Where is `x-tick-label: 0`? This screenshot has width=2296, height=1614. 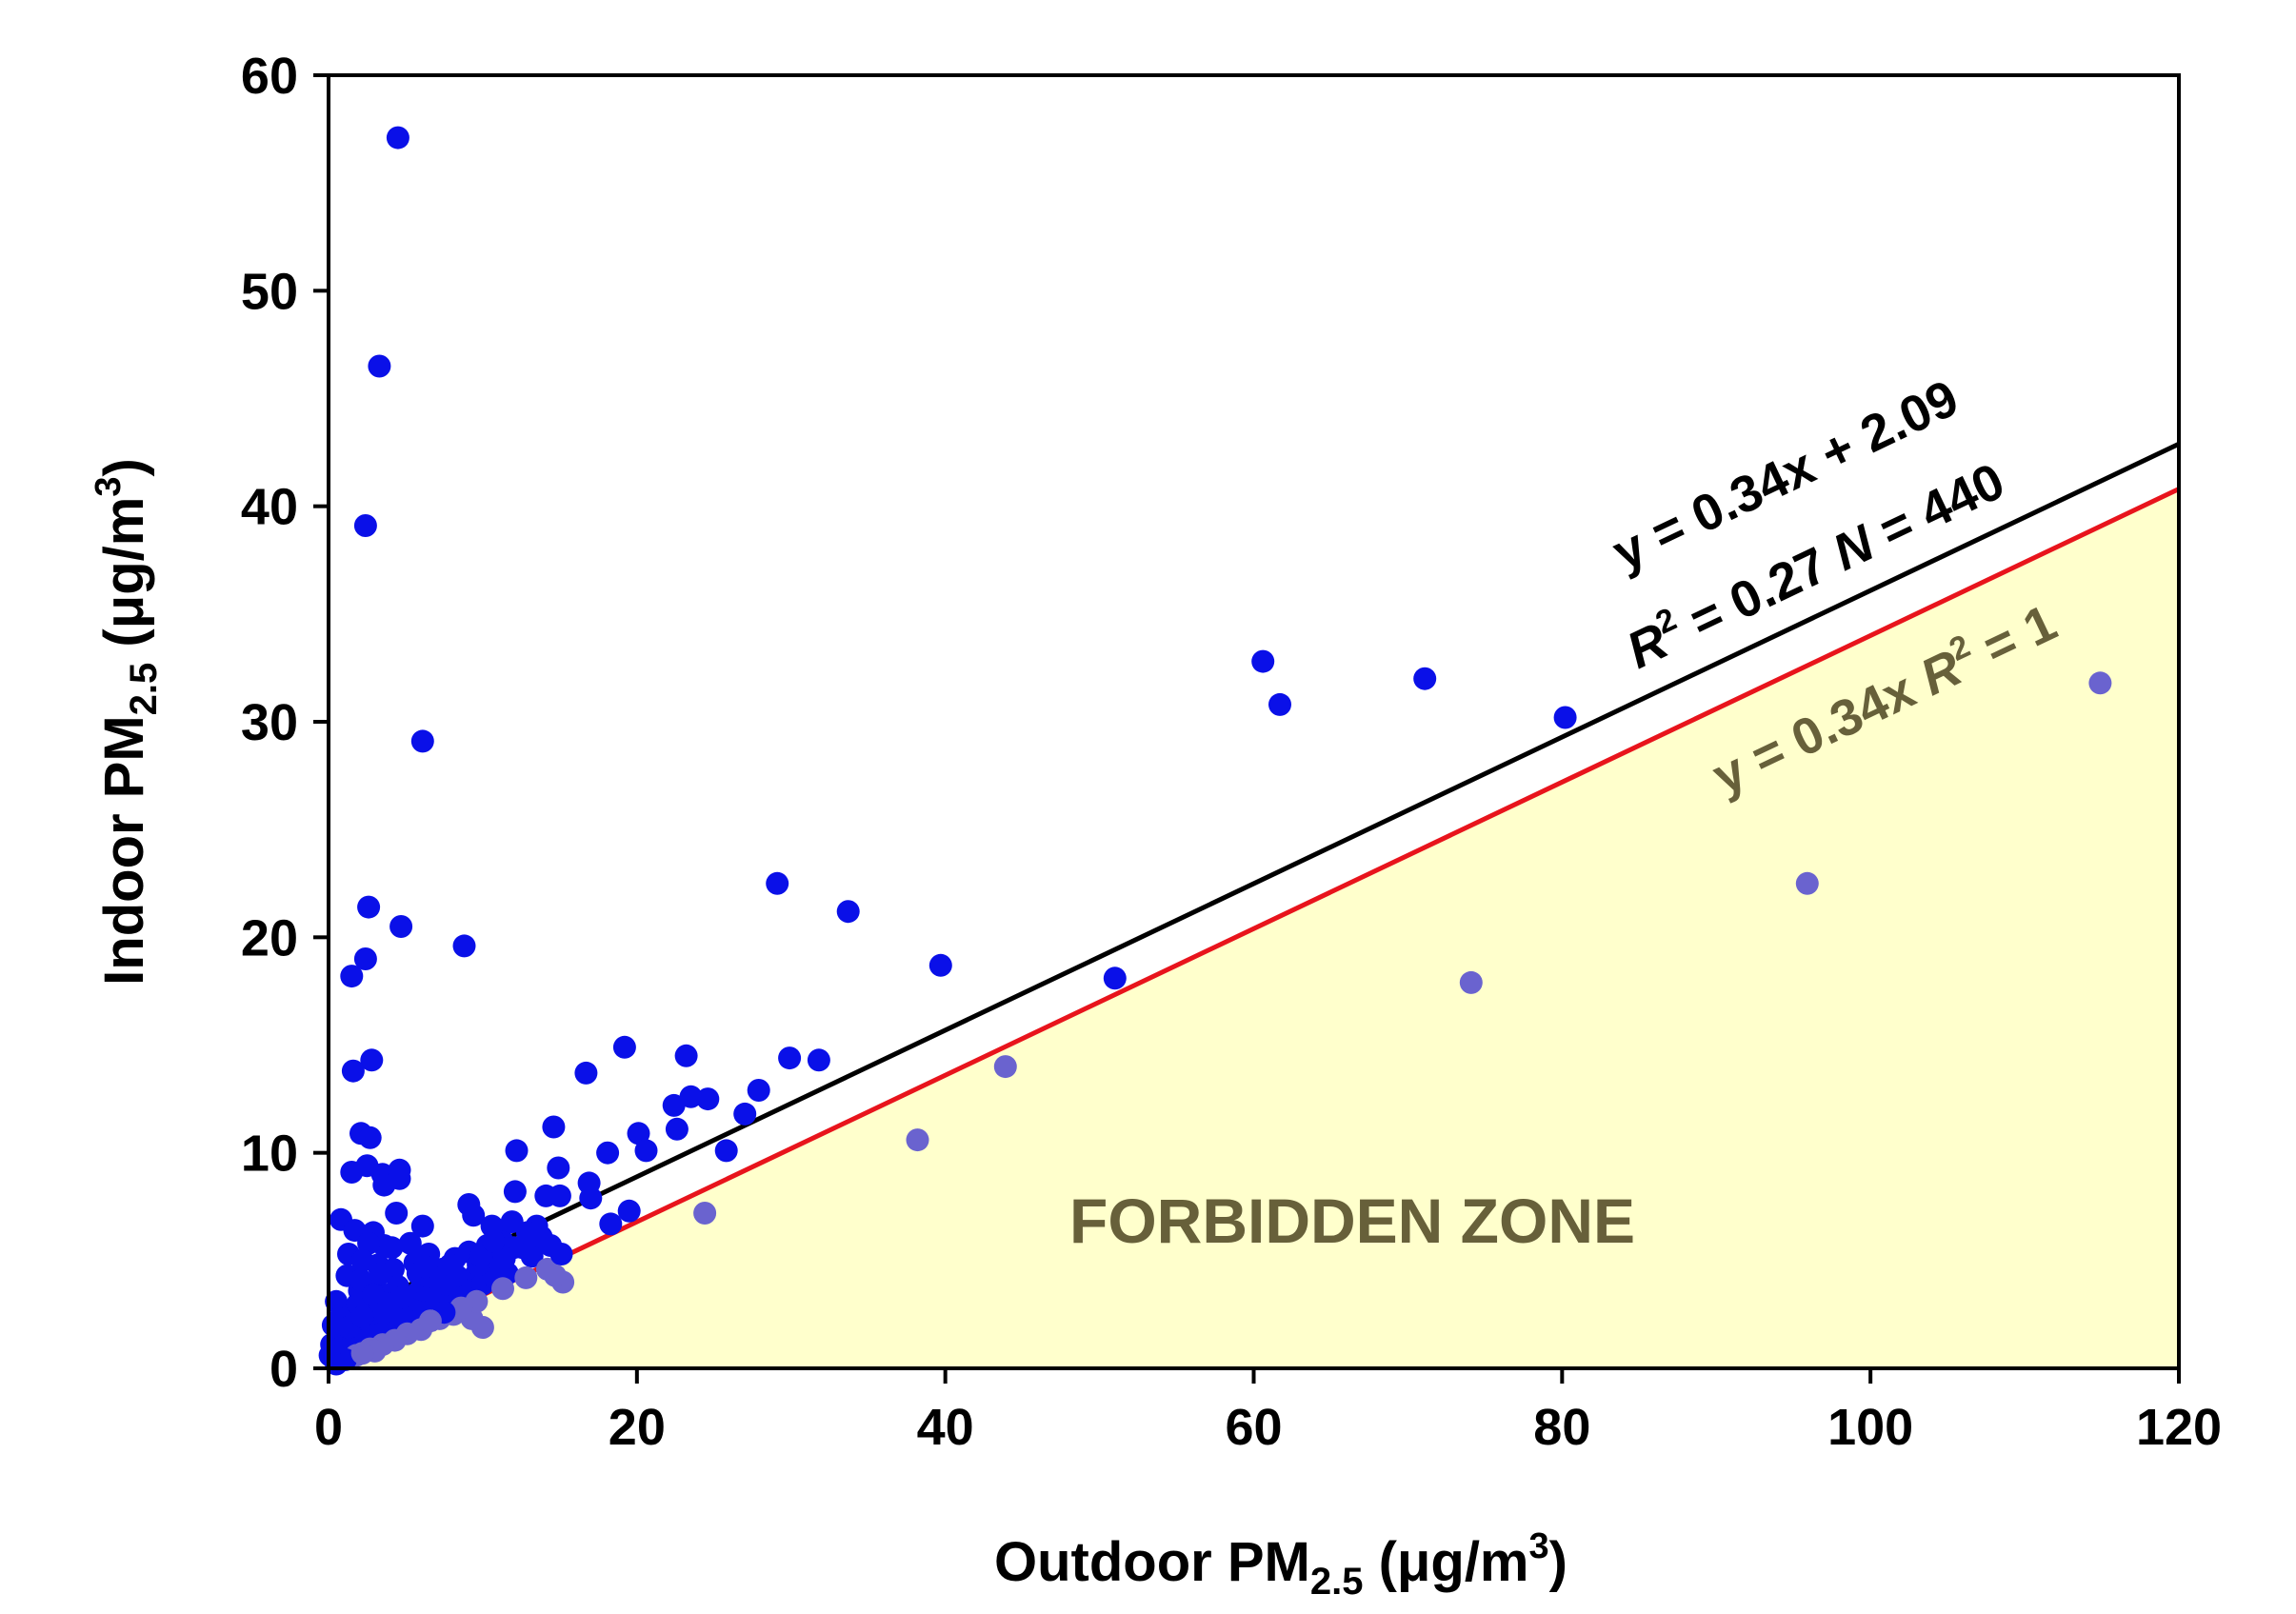 x-tick-label: 0 is located at coordinates (328, 1427).